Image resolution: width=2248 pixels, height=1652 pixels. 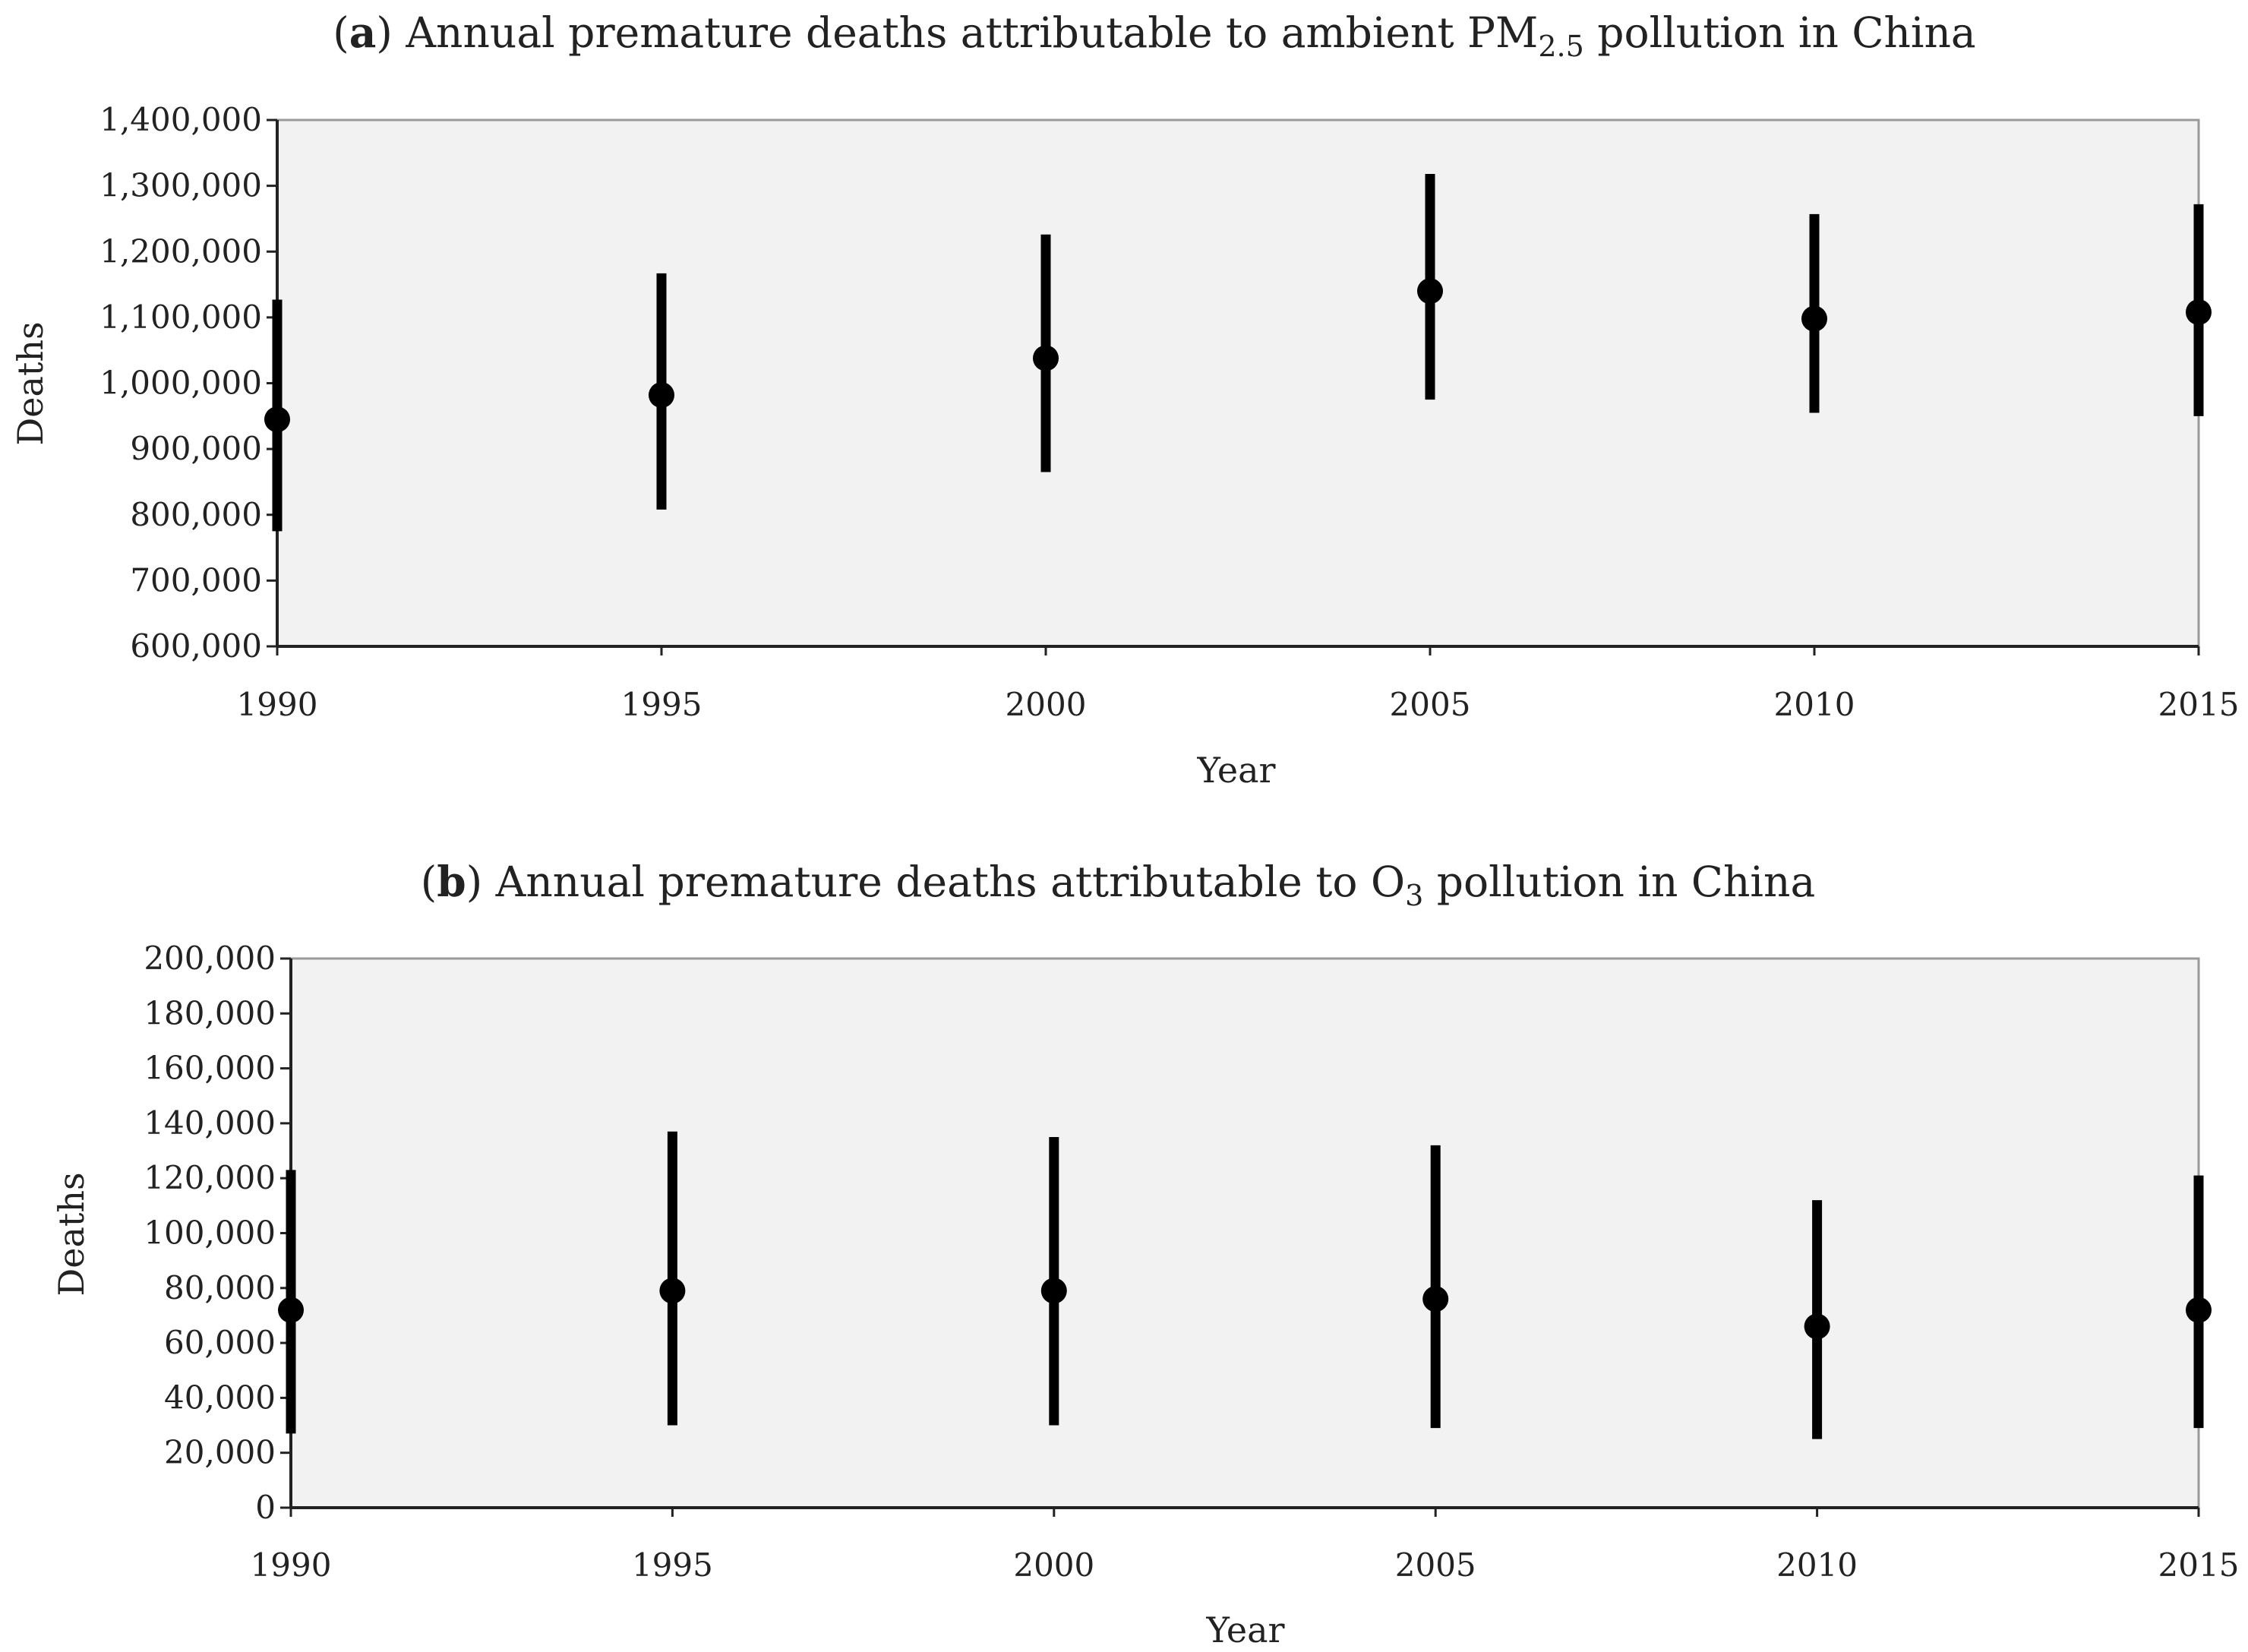 I want to click on x-tick-label-a: 2015, so click(x=2199, y=704).